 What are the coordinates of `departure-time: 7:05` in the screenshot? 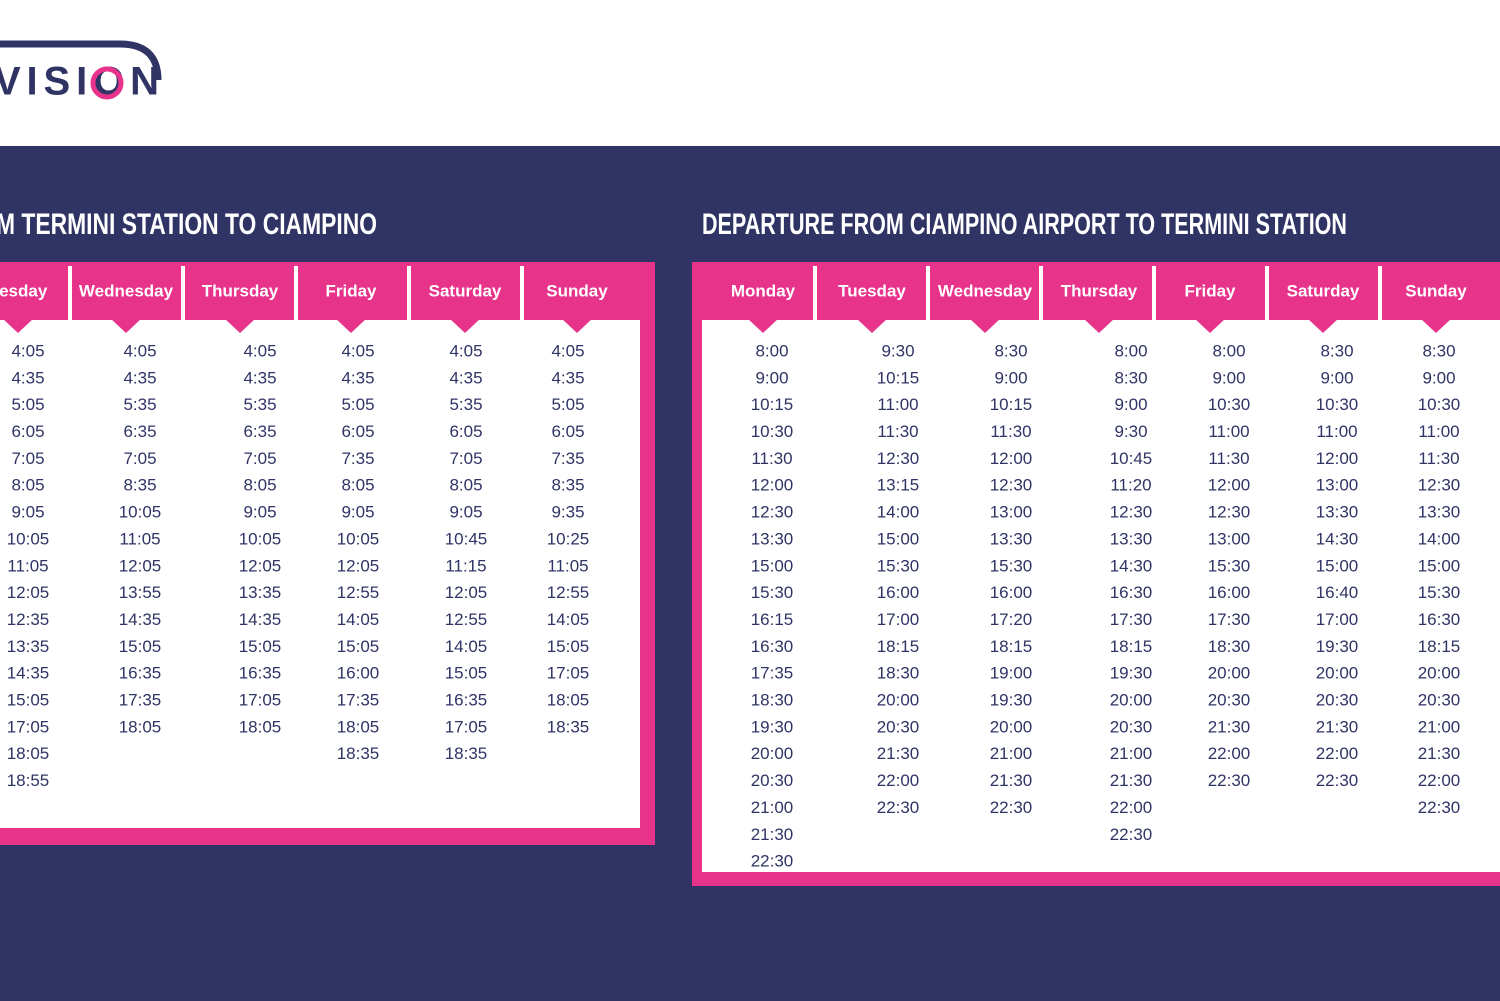 It's located at (27, 458).